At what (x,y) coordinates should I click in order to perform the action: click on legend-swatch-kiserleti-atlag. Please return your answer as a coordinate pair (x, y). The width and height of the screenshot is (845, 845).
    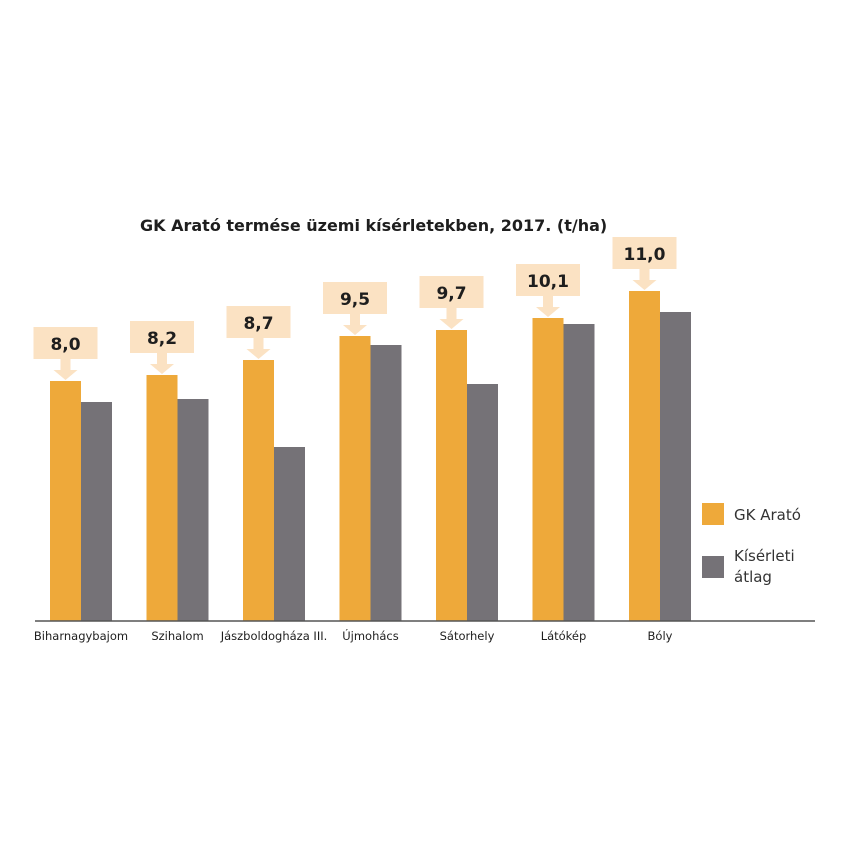
    Looking at the image, I should click on (713, 567).